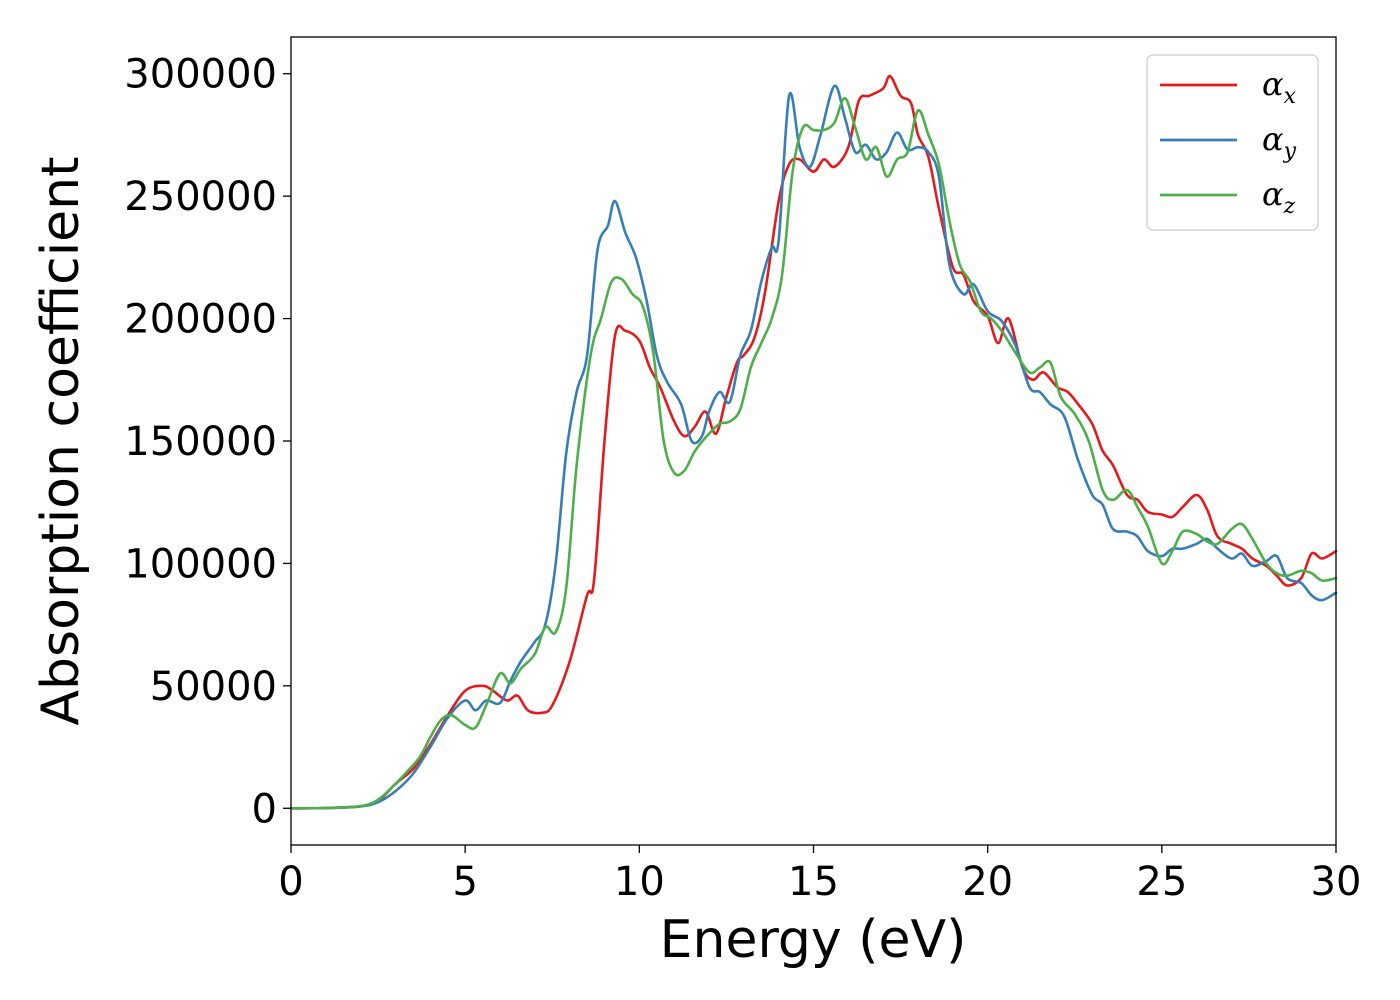  I want to click on y-tick-label: 0, so click(264, 809).